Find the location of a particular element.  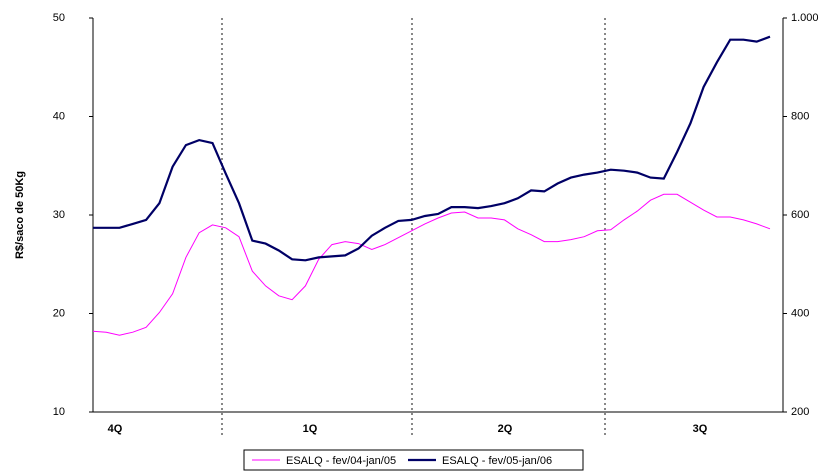

y2-tick-label: 800 is located at coordinates (800, 116).